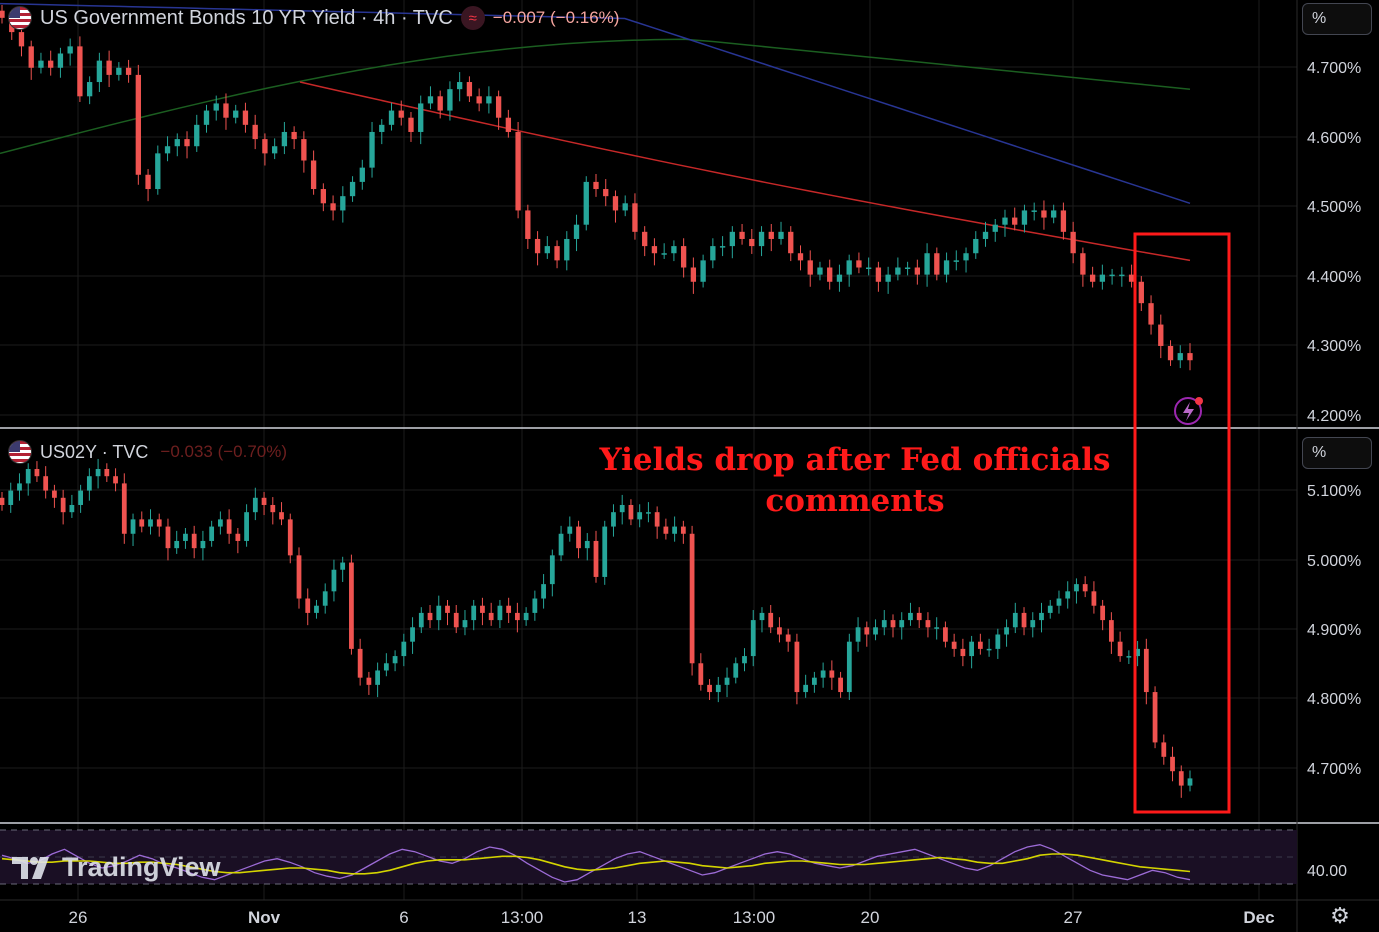  What do you see at coordinates (672, 917) in the screenshot?
I see `time-axis: 26 Nov 6 13:00 13 13:00 20 27 Dec` at bounding box center [672, 917].